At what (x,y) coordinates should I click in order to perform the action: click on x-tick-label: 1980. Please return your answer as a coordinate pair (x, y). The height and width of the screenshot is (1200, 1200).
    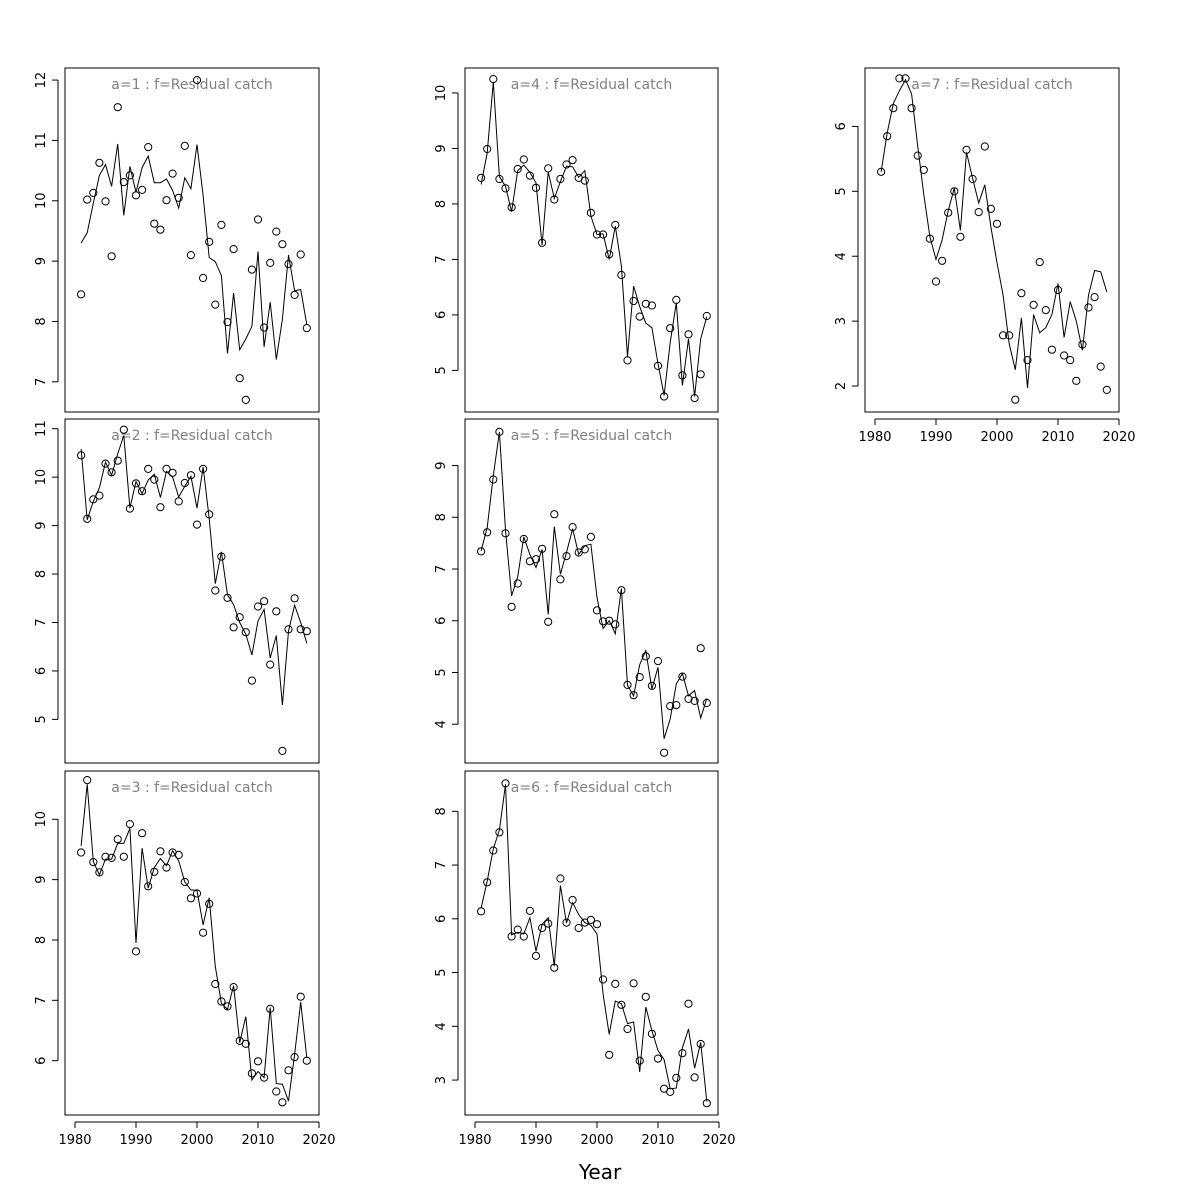
    Looking at the image, I should click on (74, 1140).